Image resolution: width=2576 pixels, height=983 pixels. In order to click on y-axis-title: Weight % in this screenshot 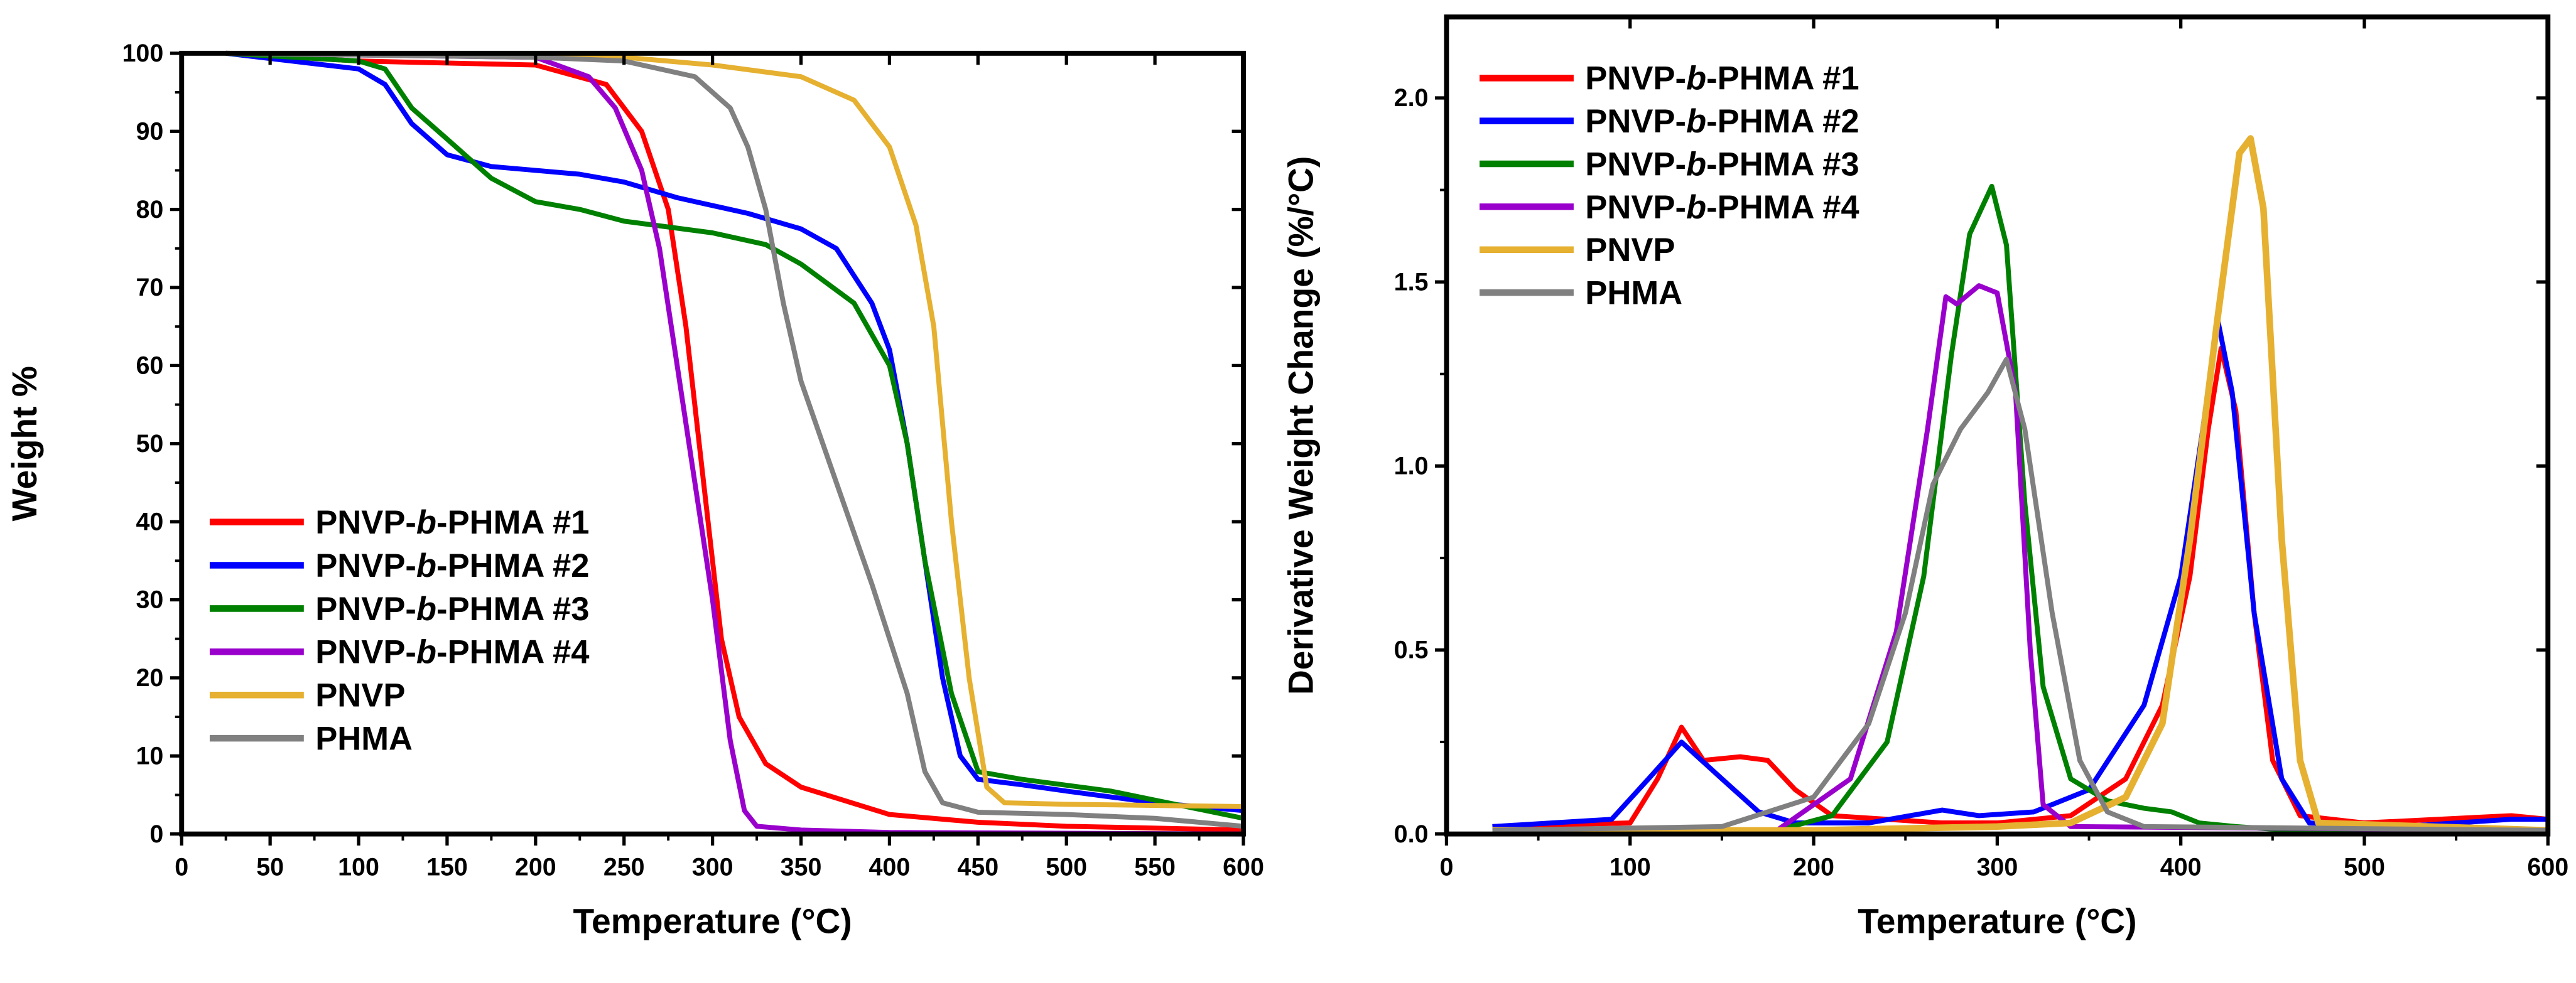, I will do `click(25, 443)`.